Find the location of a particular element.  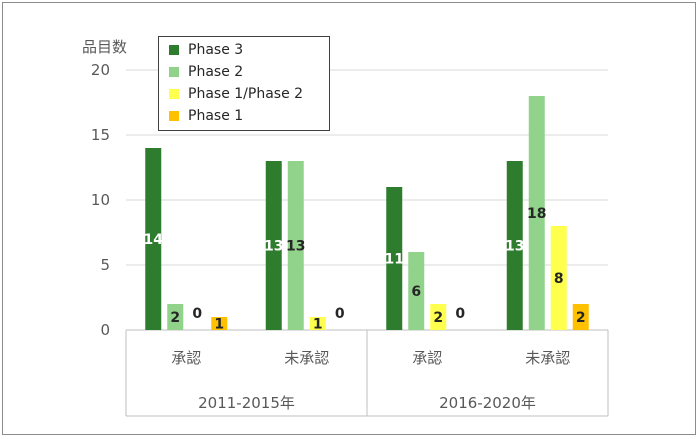

data-label: 14 is located at coordinates (154, 240).